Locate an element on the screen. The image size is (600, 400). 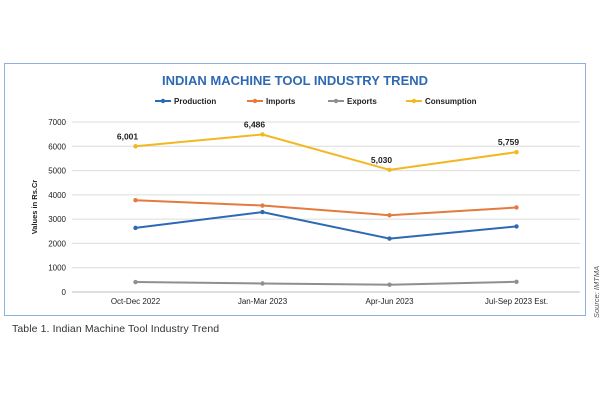
data-labels: 6,001 6,486 5,030 5,759 is located at coordinates (318, 141).